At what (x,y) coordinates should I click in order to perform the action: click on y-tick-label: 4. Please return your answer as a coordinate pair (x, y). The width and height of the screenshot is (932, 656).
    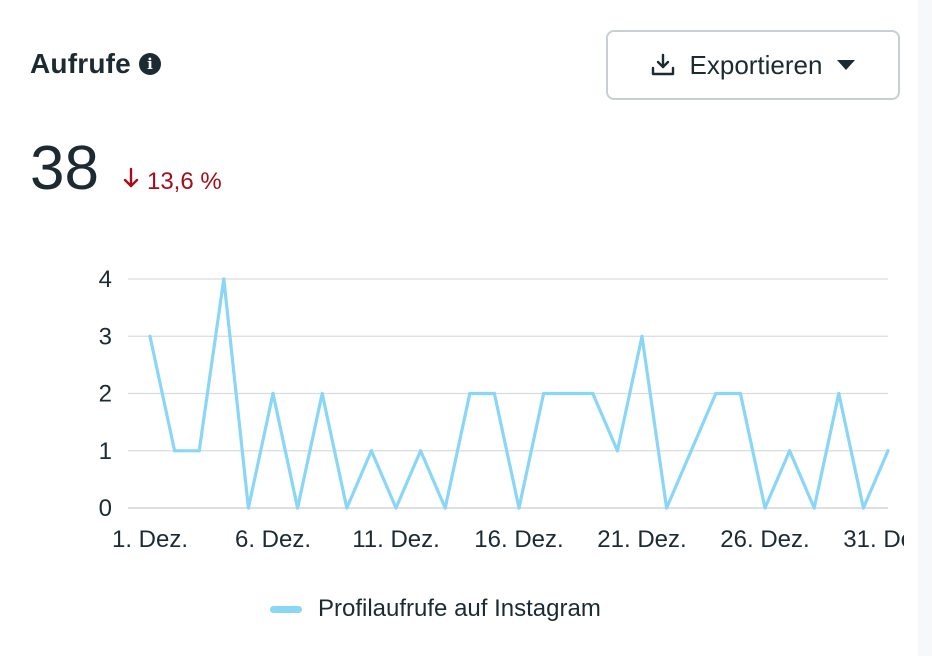
    Looking at the image, I should click on (105, 279).